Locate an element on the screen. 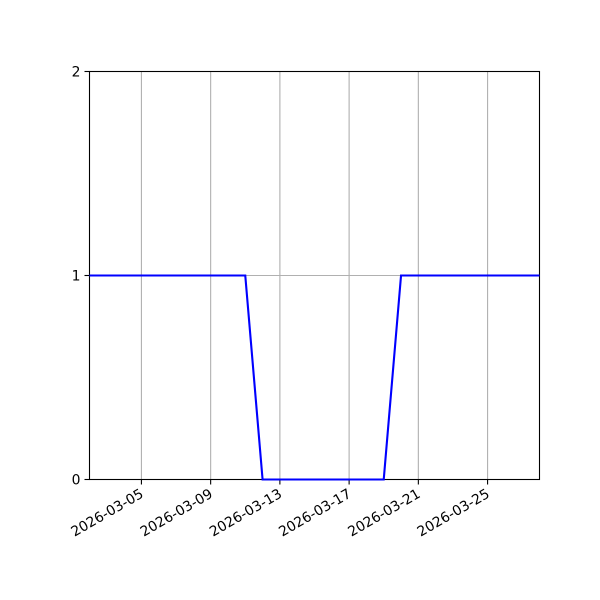 The height and width of the screenshot is (600, 600). y-tick-label: 1 is located at coordinates (76, 276).